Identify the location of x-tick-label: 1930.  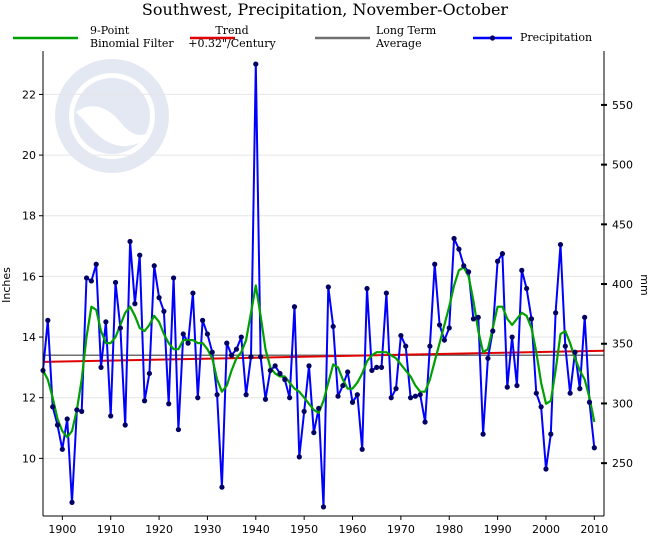
(207, 529).